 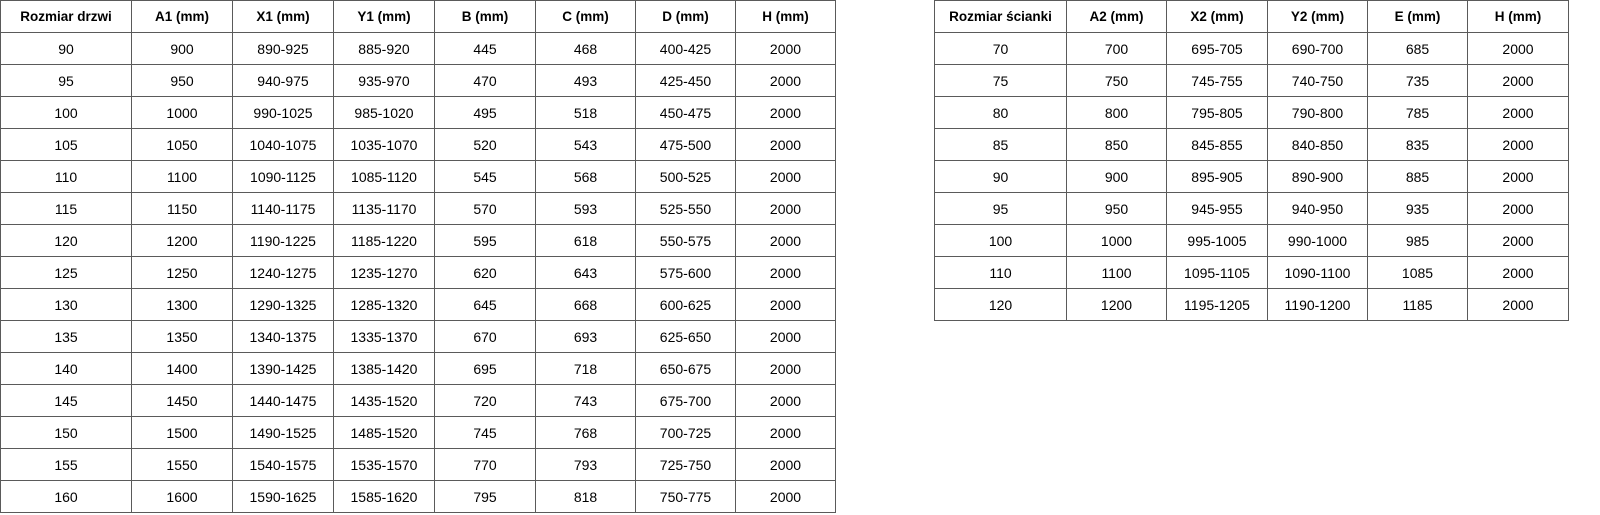 I want to click on table-cell: 675-700, so click(x=685, y=400).